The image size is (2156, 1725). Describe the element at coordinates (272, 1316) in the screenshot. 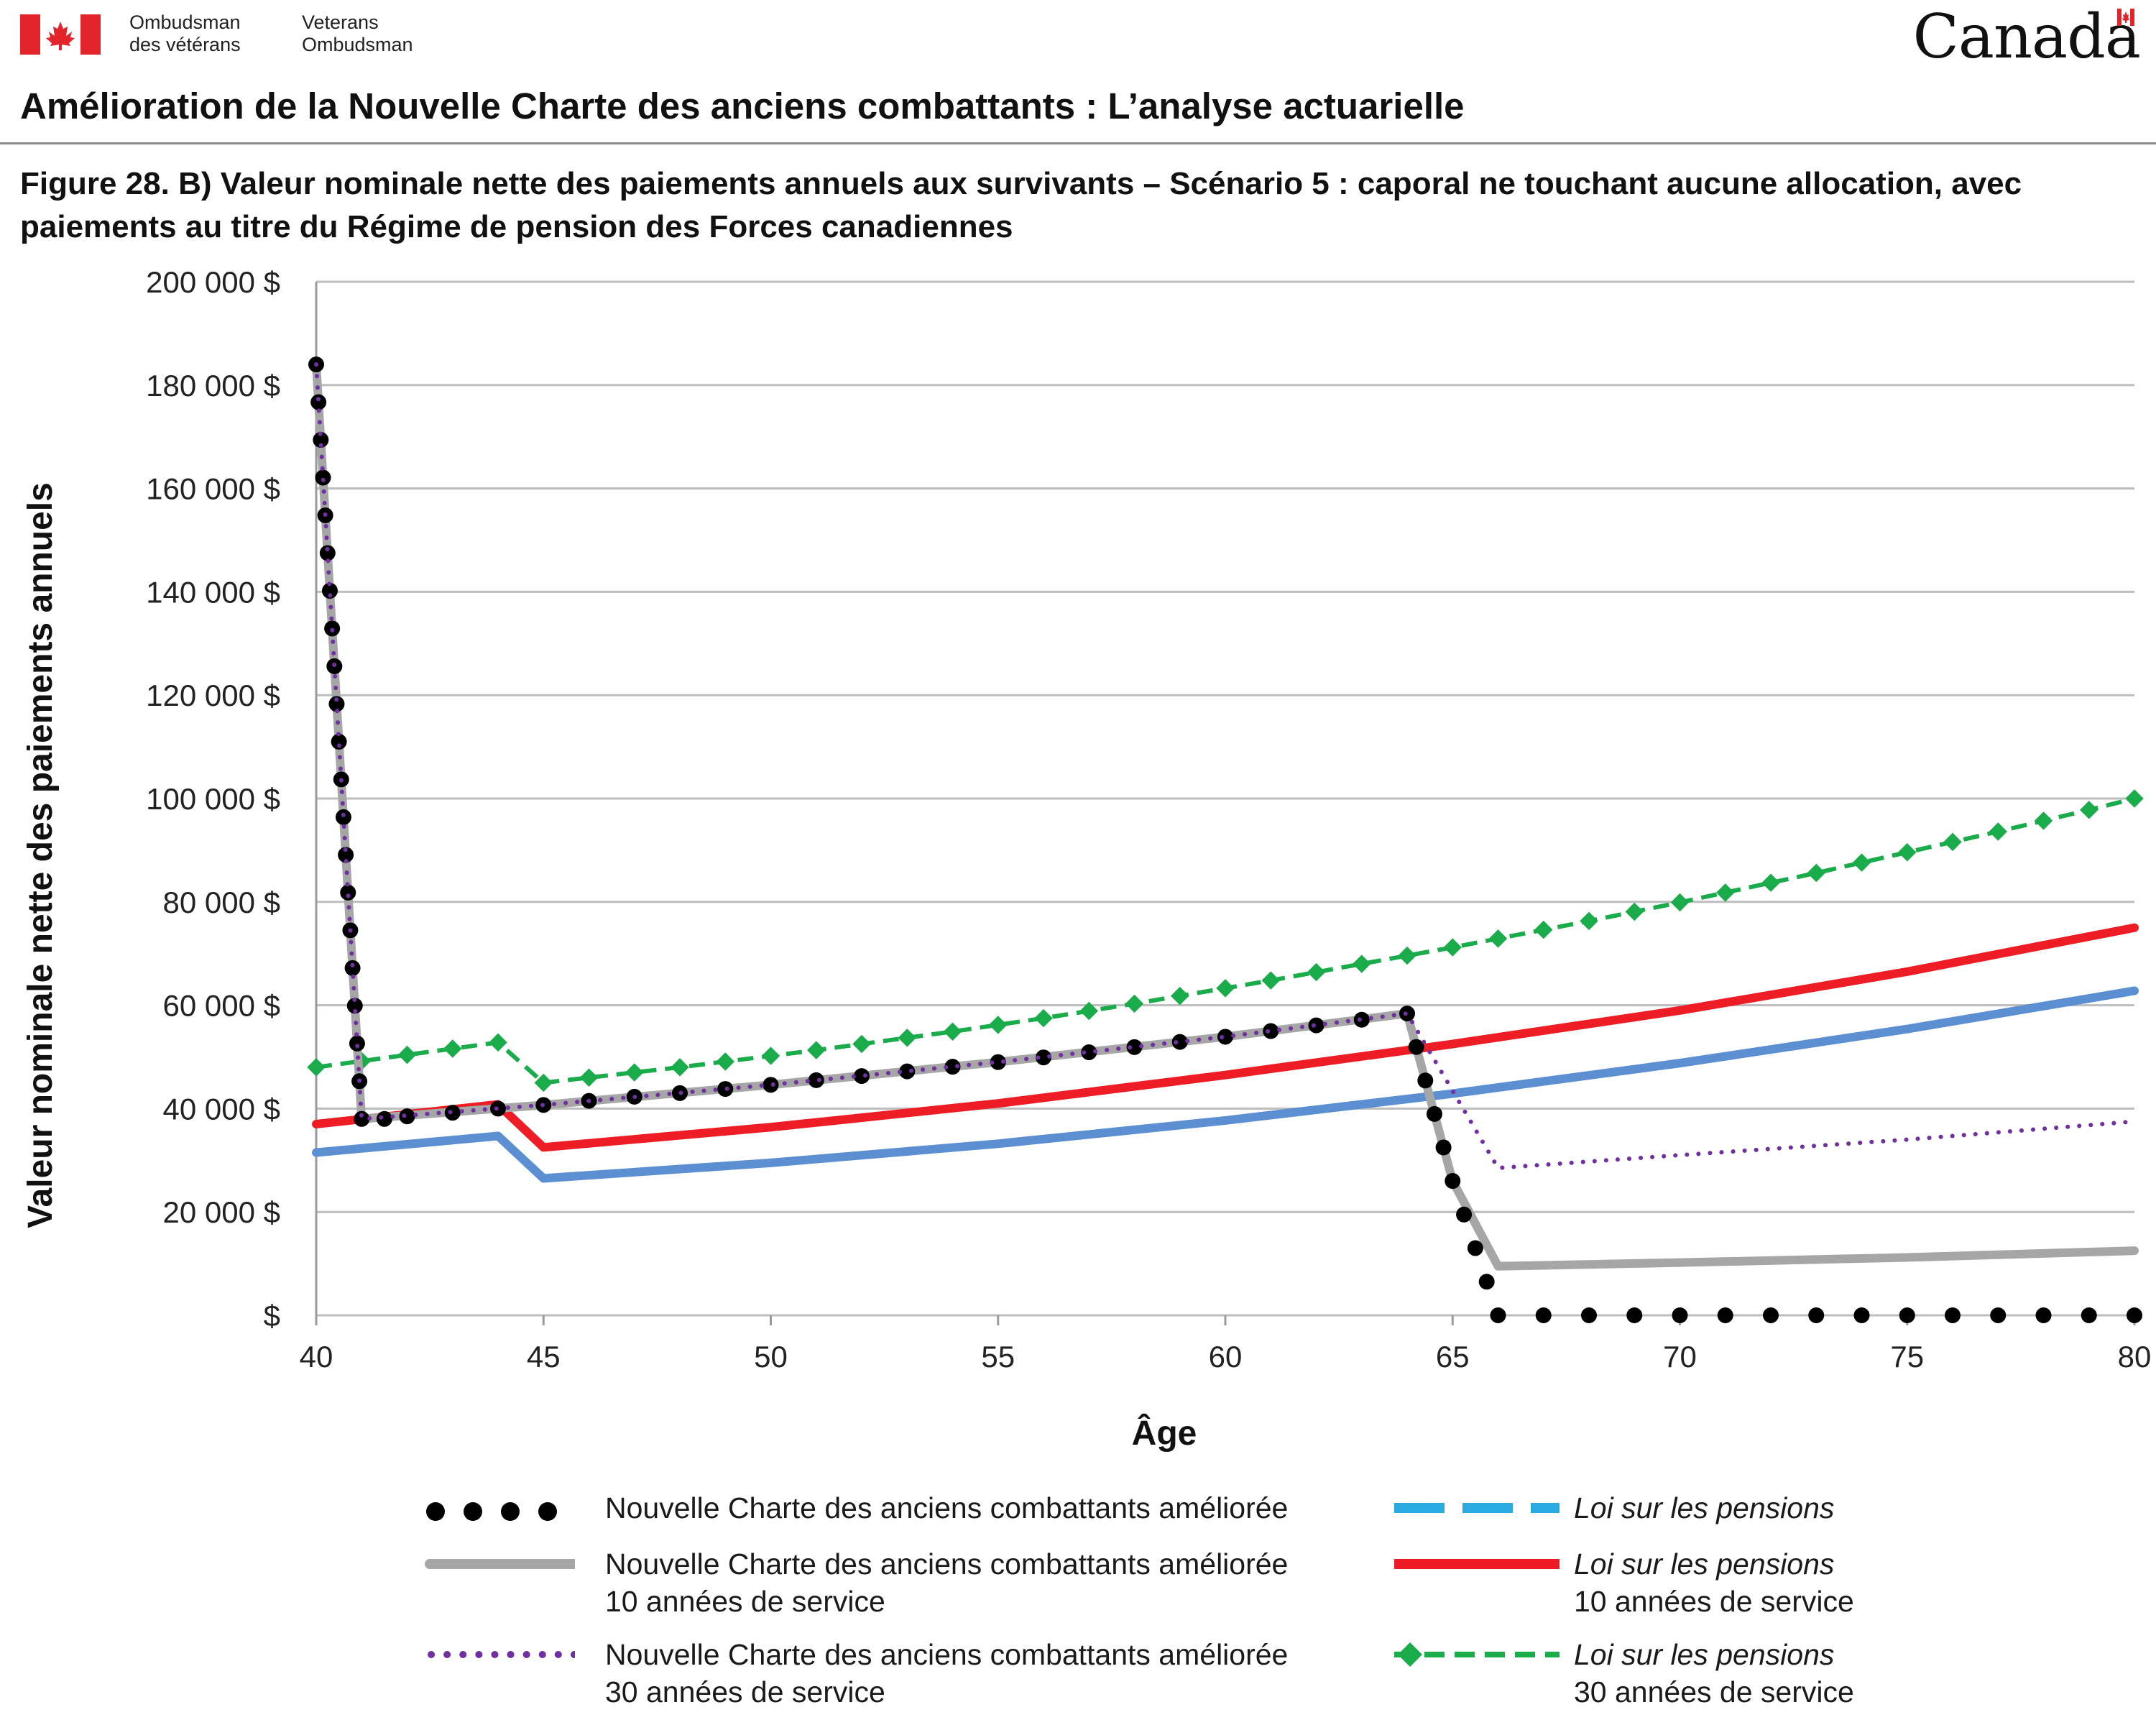

I see `y-tick-label: $` at that location.